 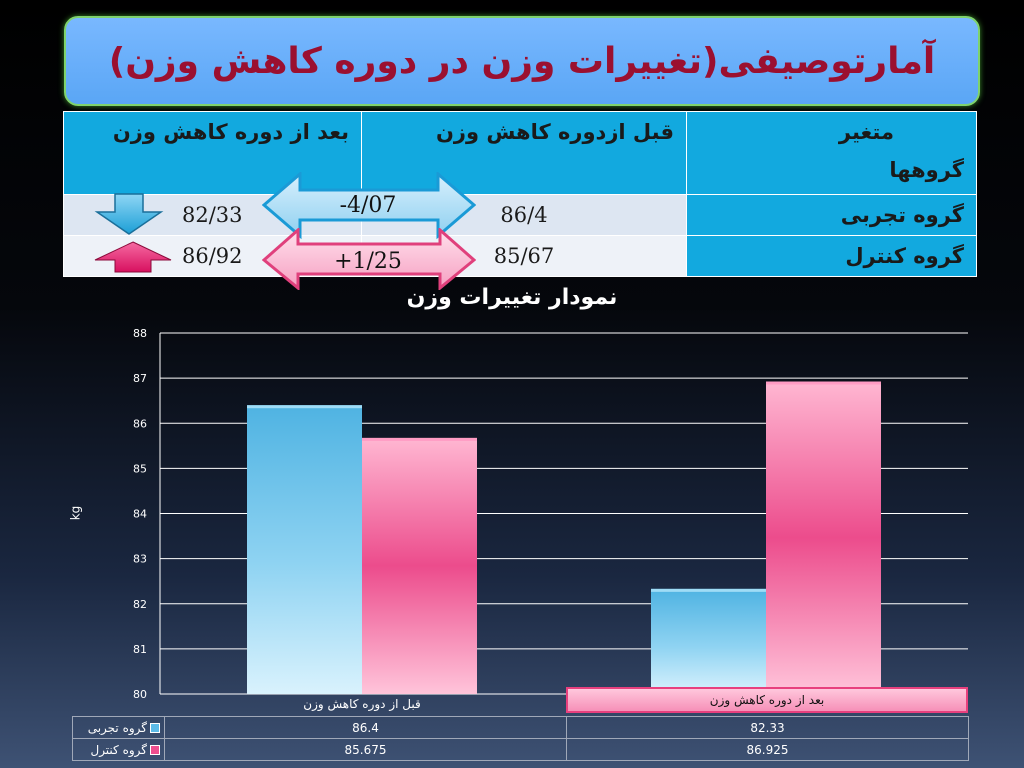 What do you see at coordinates (362, 704) in the screenshot?
I see `category-label-before: قبل از دوره کاهش وزن` at bounding box center [362, 704].